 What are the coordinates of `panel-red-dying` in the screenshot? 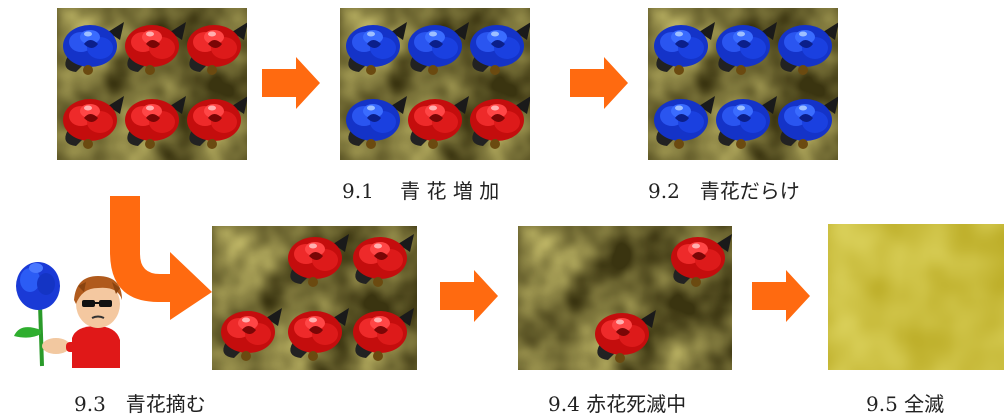 It's located at (625, 298).